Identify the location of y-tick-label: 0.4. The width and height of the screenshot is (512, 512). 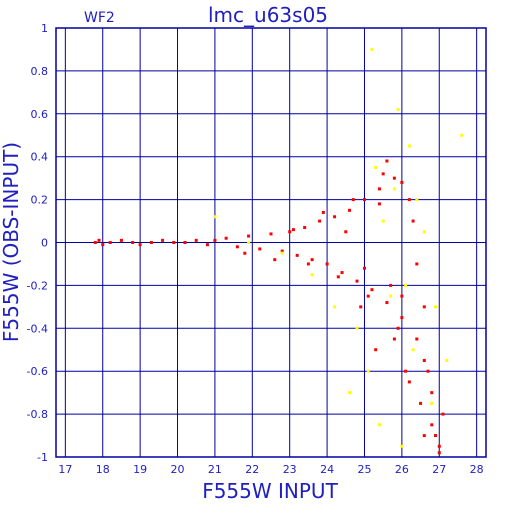
(40, 157).